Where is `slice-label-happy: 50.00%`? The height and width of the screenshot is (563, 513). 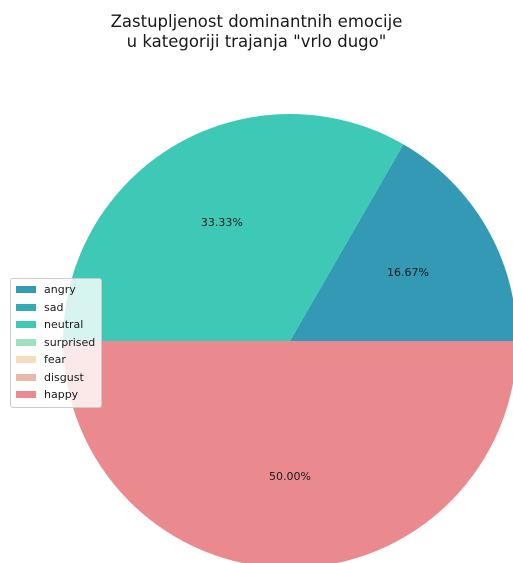 slice-label-happy: 50.00% is located at coordinates (290, 476).